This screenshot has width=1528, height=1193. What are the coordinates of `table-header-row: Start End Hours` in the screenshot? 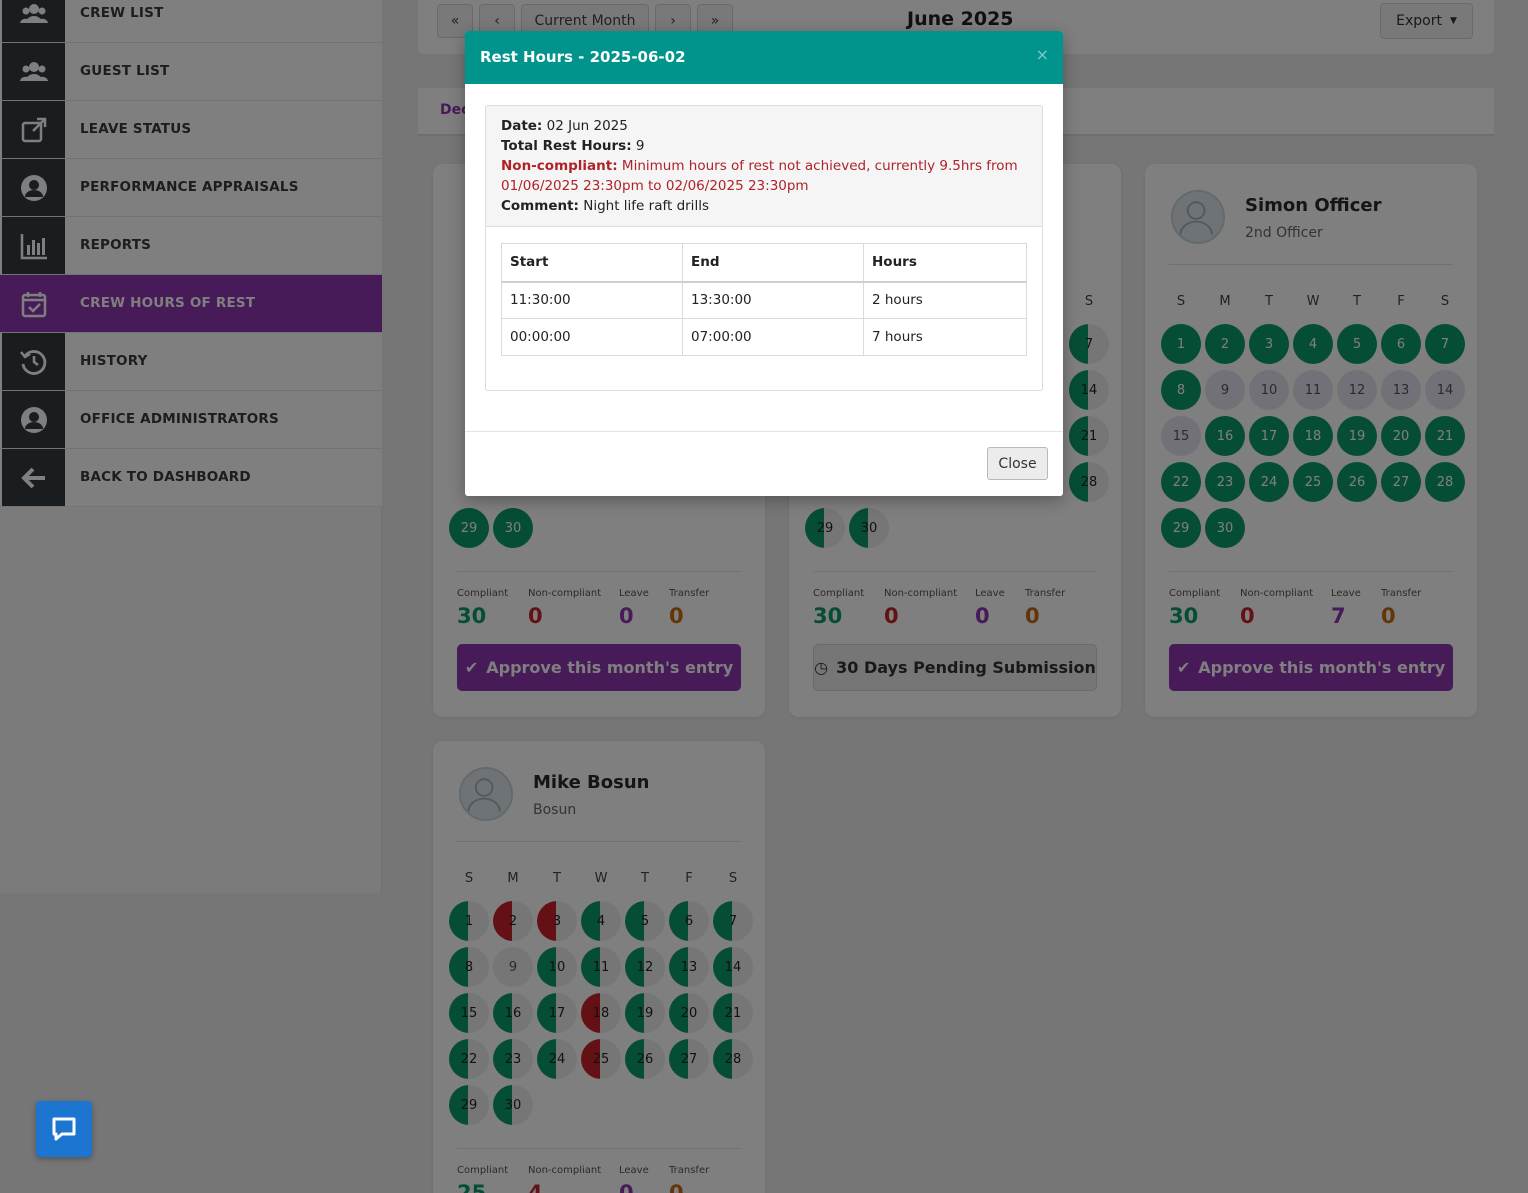 It's located at (764, 263).